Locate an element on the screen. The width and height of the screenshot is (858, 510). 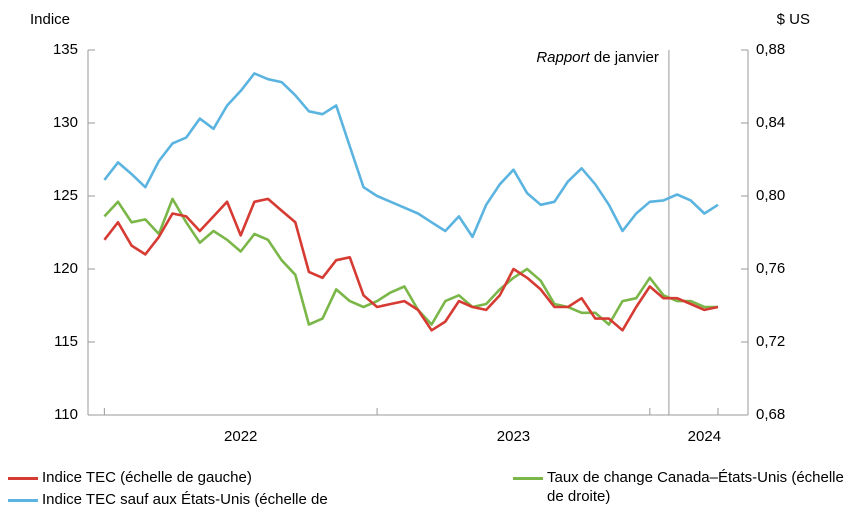
y-tick-label: 125 is located at coordinates (65, 195).